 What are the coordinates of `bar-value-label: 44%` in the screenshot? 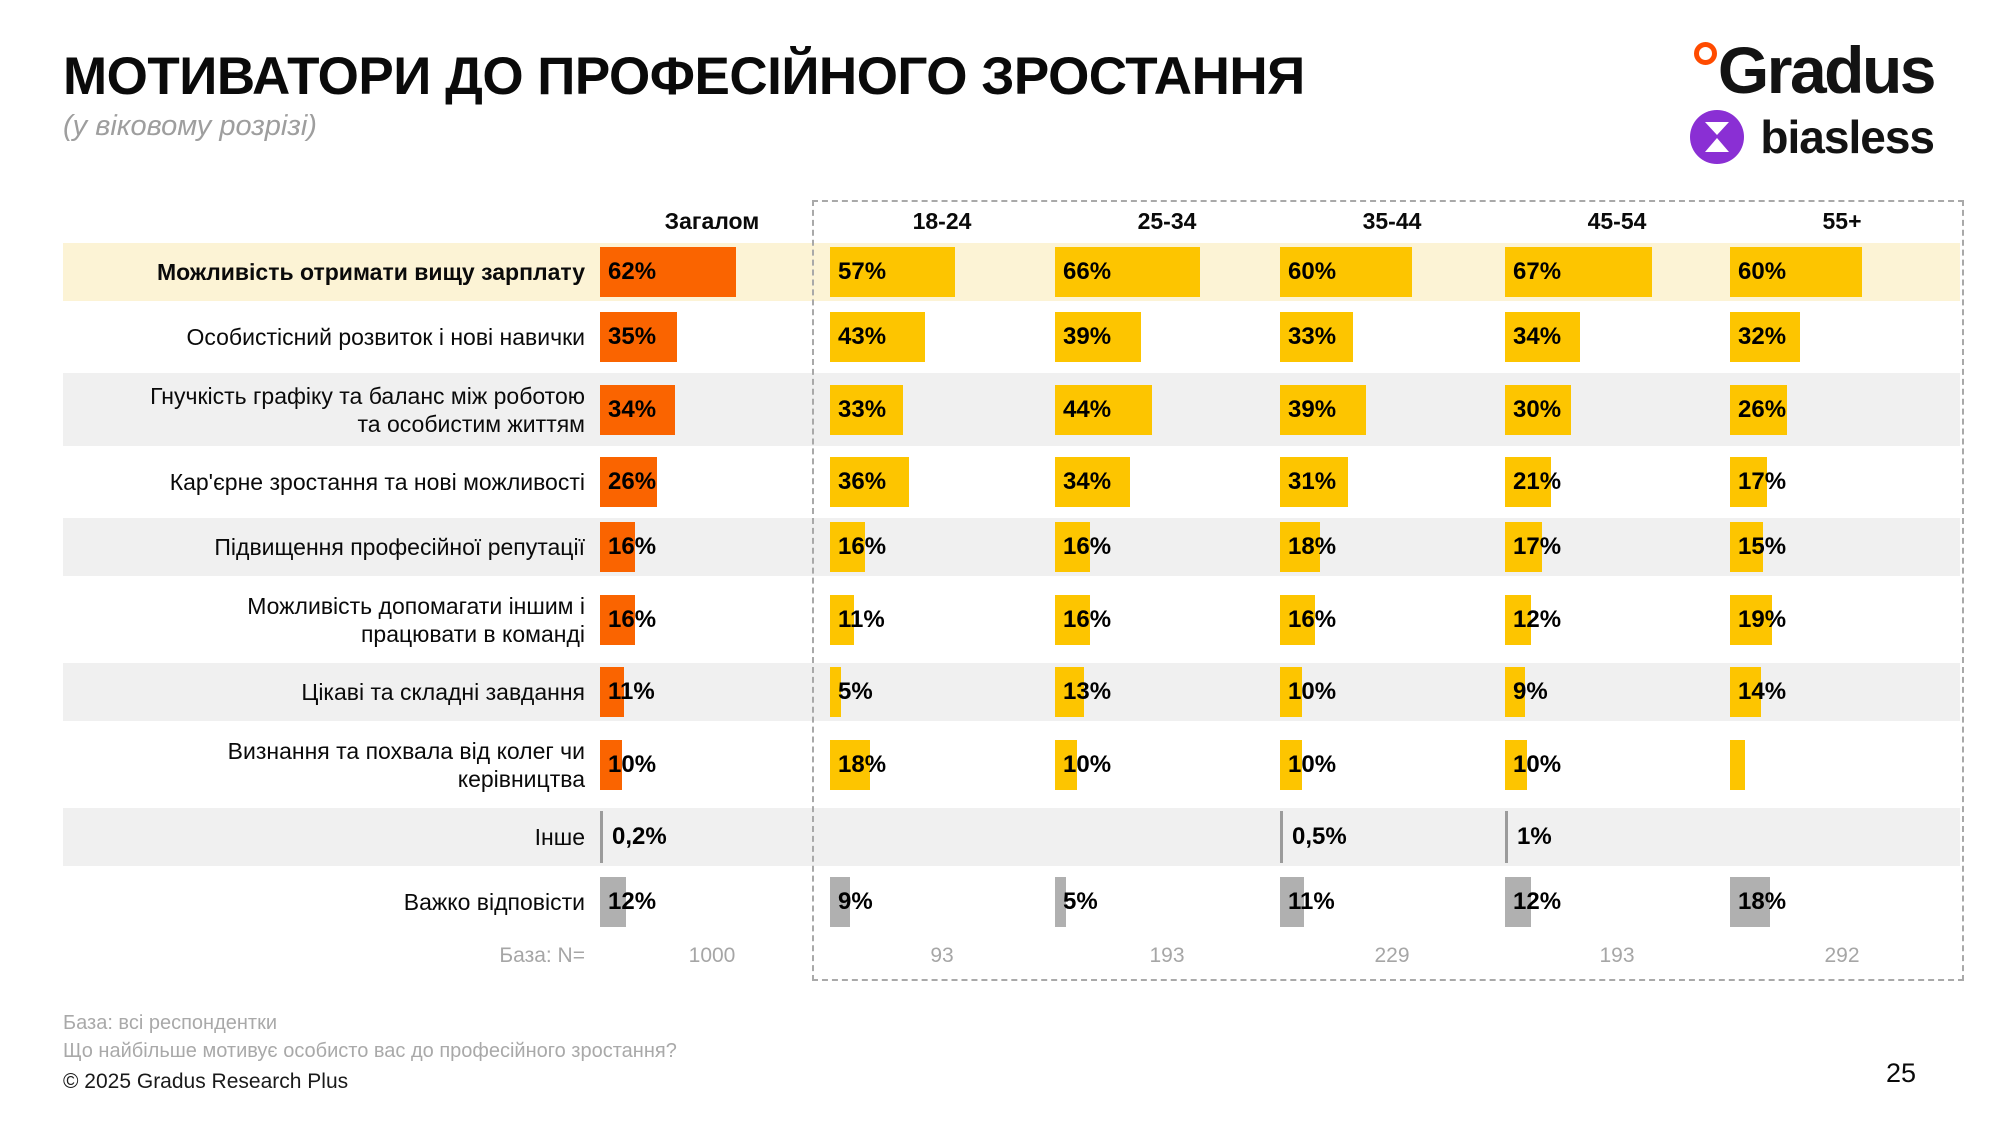 It's located at (1087, 409).